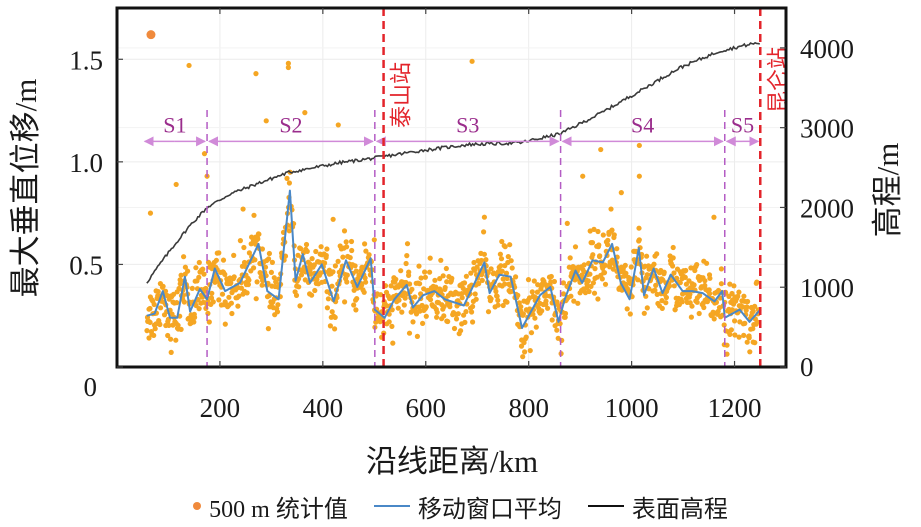 This screenshot has height=527, width=921. Describe the element at coordinates (452, 461) in the screenshot. I see `x-axis-title: 沿线距离/km` at that location.